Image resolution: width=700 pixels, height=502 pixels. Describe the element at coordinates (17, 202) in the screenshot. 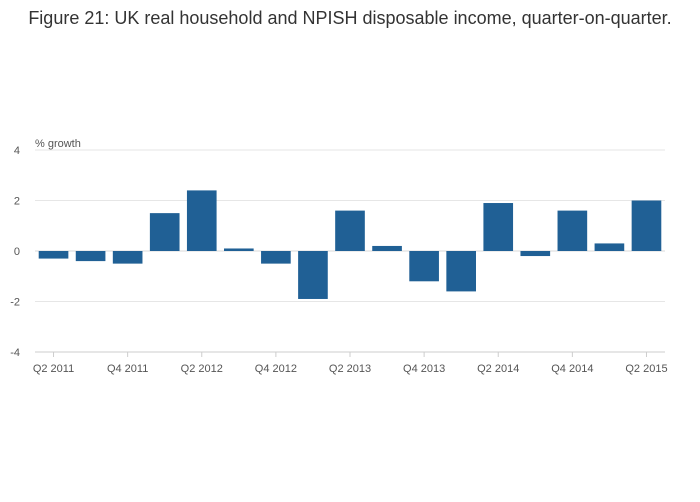

I see `y-tick-label: 2` at that location.